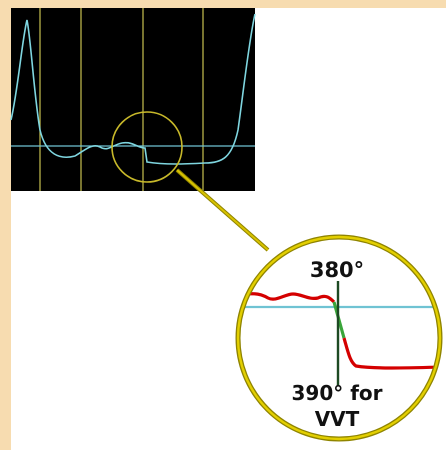 Image resolution: width=446 pixels, height=450 pixels. I want to click on zoom-label-380: 380°, so click(337, 270).